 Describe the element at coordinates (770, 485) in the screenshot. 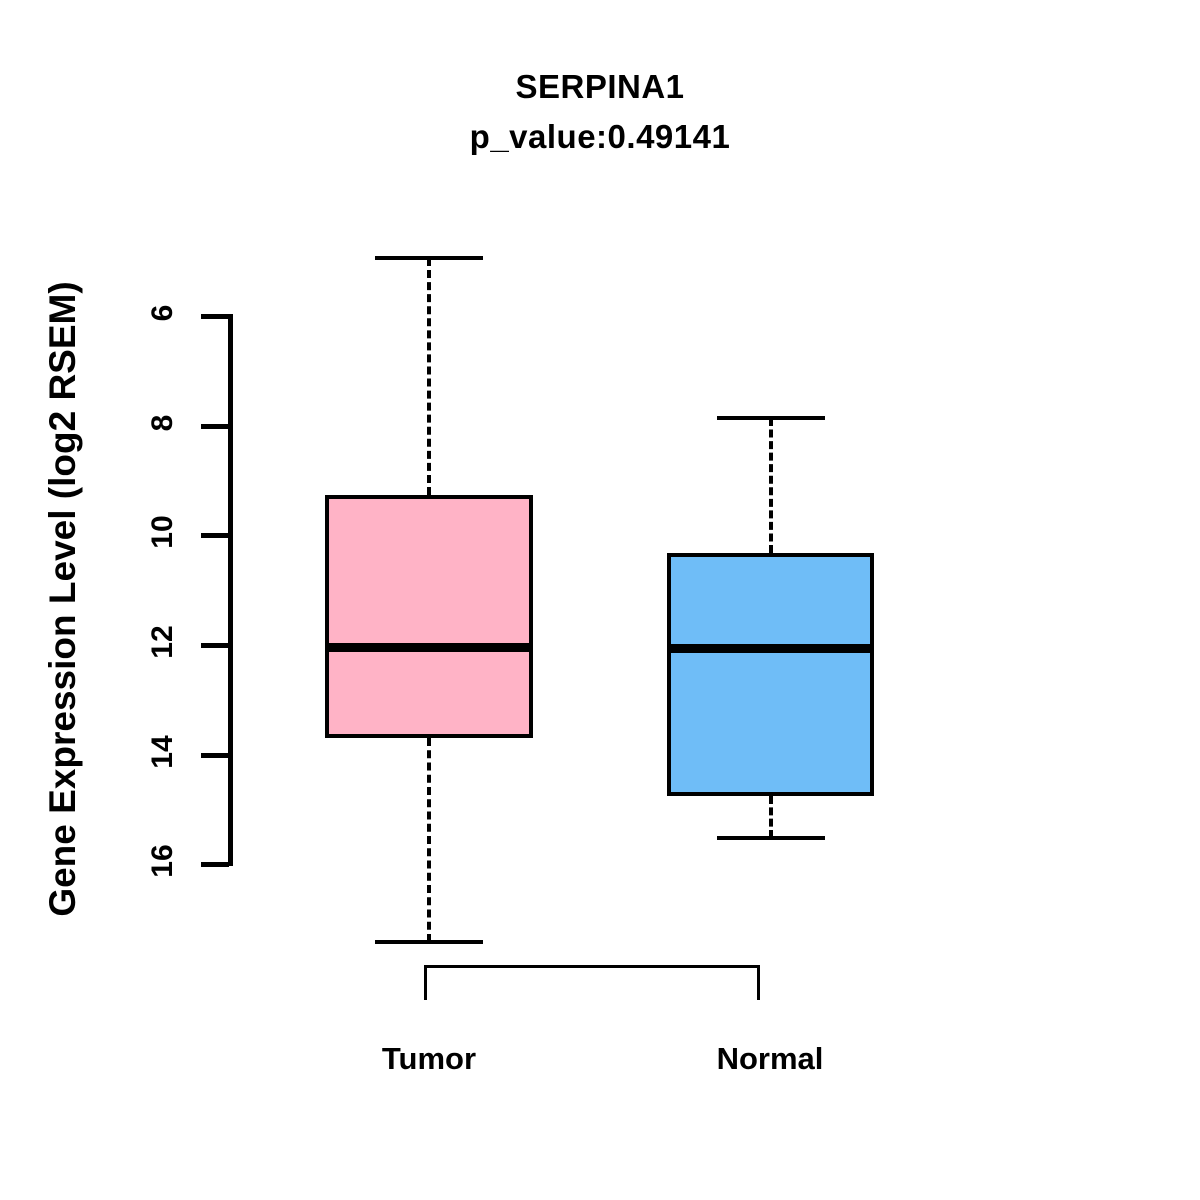

I see `whisker-upper-normal` at that location.